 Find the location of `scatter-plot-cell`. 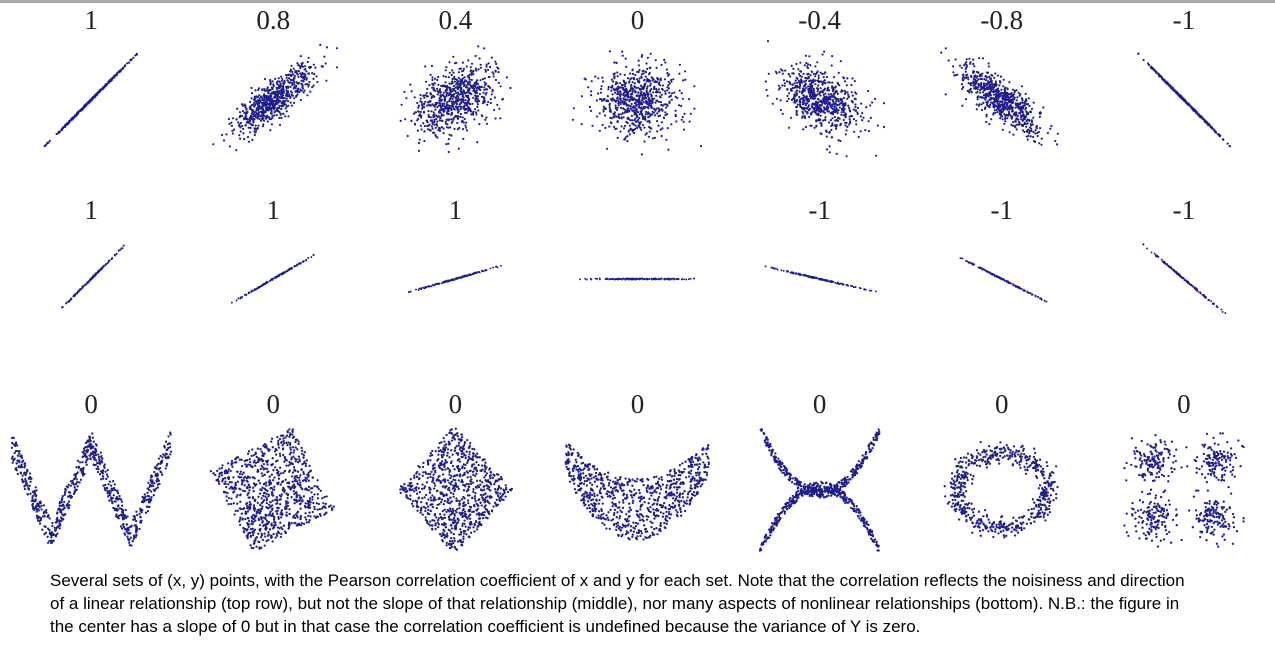

scatter-plot-cell is located at coordinates (637, 247).